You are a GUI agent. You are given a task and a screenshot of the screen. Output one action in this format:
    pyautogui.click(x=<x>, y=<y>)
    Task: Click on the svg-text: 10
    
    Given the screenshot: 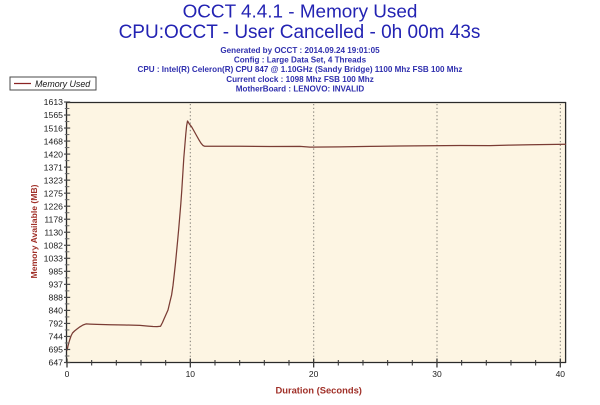 What is the action you would take?
    pyautogui.click(x=191, y=374)
    